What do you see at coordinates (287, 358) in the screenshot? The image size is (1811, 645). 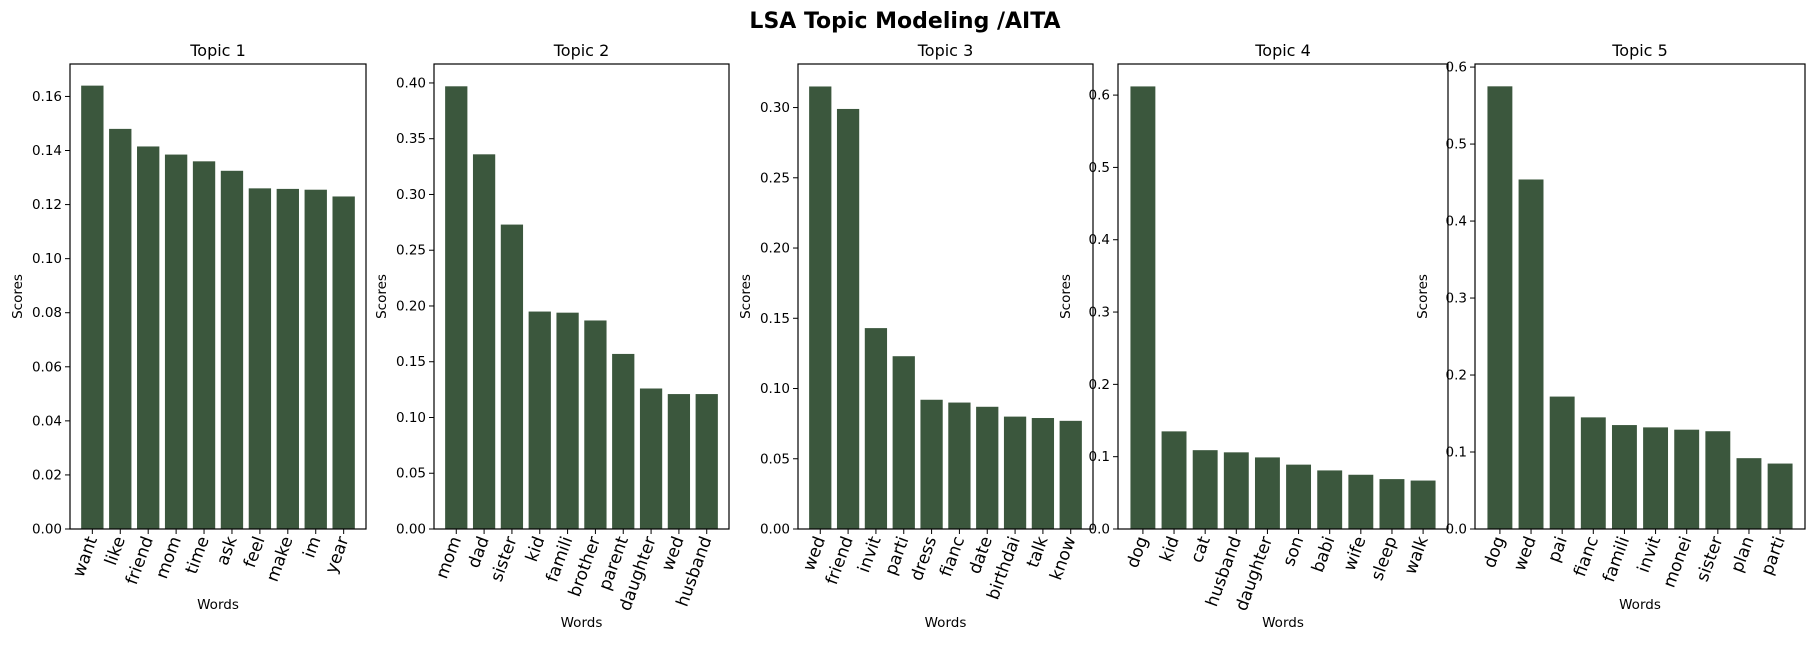 I see `bar-make` at bounding box center [287, 358].